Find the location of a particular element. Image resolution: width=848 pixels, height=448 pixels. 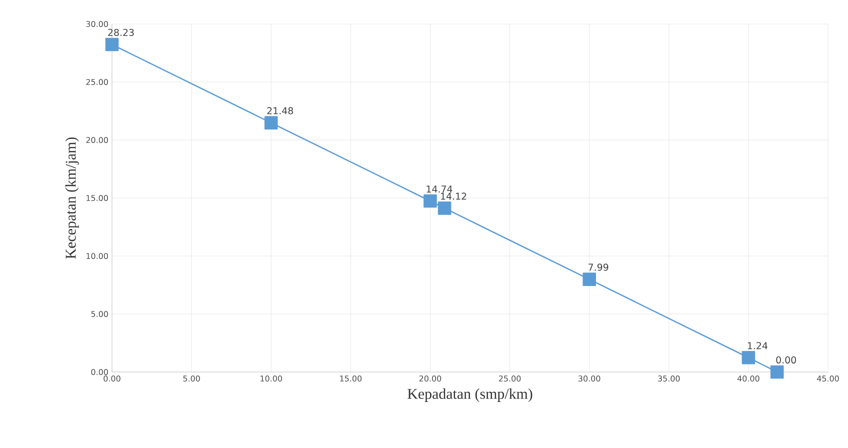

data-label: 7.99 is located at coordinates (598, 267).